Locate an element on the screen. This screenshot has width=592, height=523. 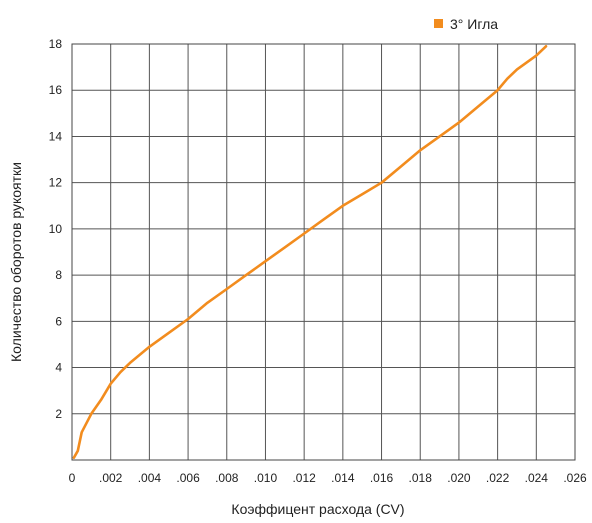
y-tick-label: 8 is located at coordinates (58, 275).